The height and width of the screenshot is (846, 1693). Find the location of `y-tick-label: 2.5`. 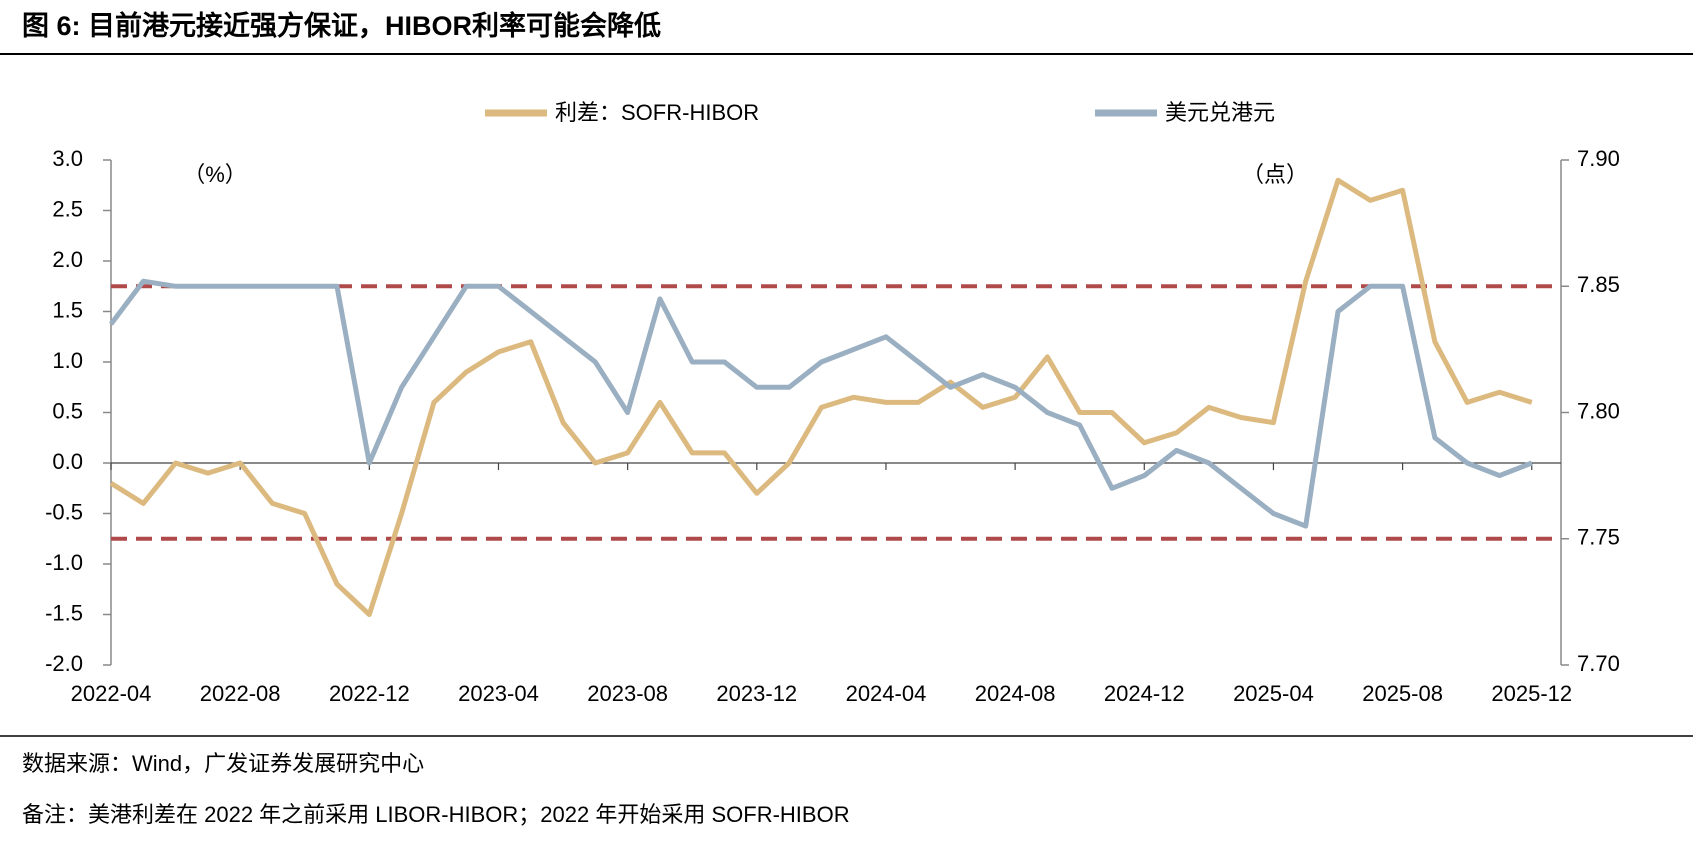

y-tick-label: 2.5 is located at coordinates (67, 208).